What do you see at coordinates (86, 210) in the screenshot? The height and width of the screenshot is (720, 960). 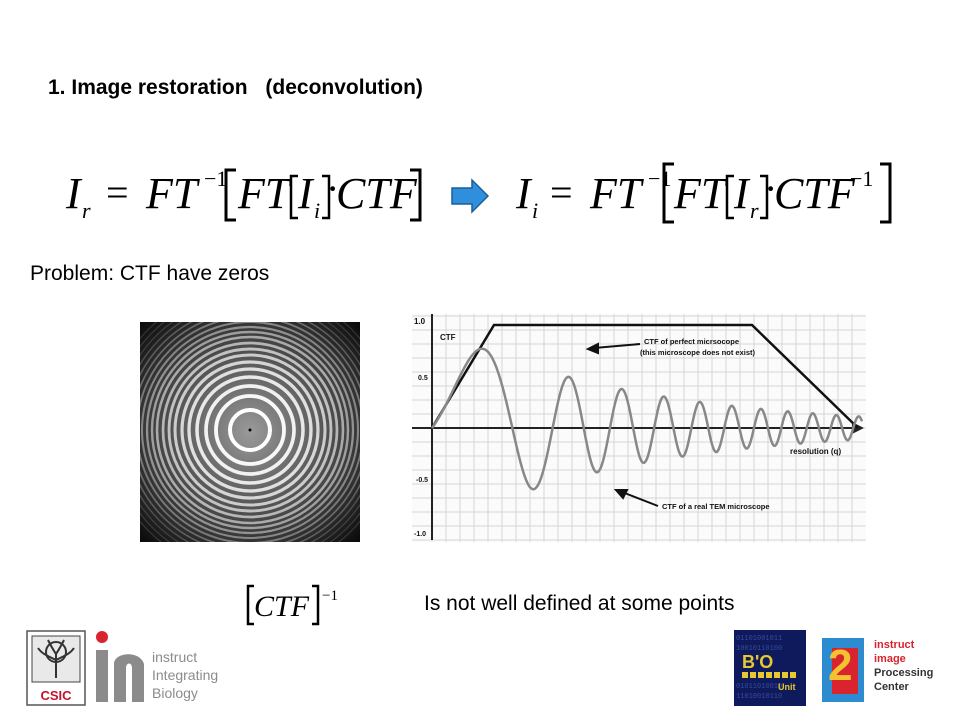 I see `eq1-lhs-sub: r` at bounding box center [86, 210].